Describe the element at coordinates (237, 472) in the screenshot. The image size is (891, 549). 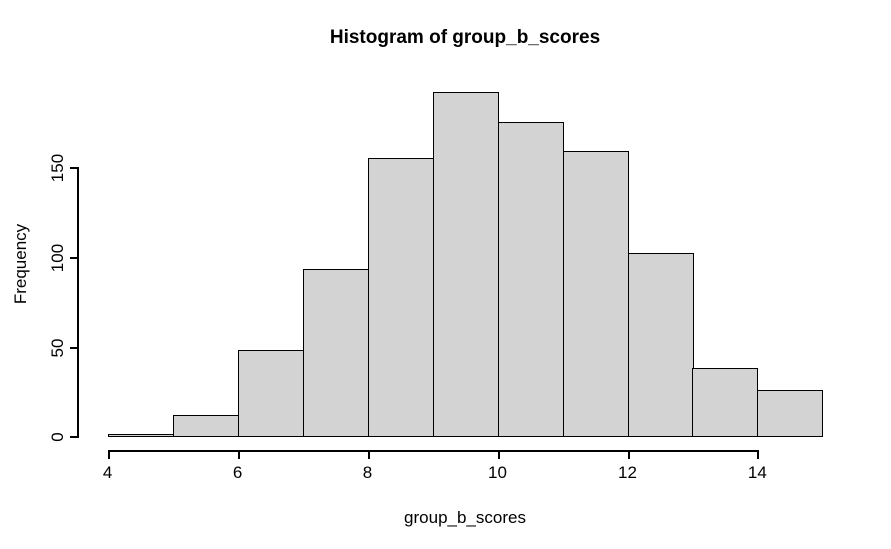
I see `x-tick-label: 6` at that location.